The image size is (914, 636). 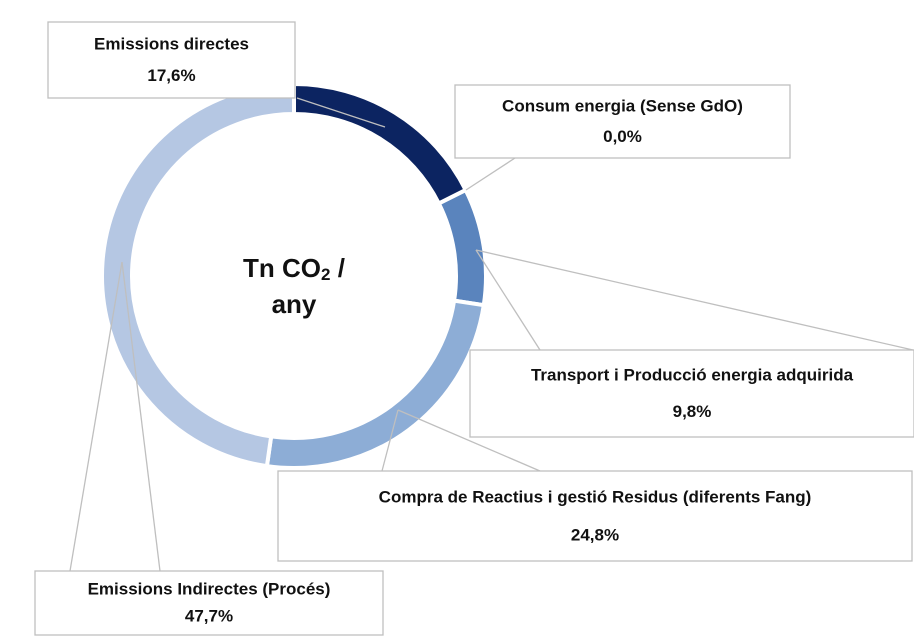 What do you see at coordinates (595, 534) in the screenshot?
I see `value-label: 24,8%` at bounding box center [595, 534].